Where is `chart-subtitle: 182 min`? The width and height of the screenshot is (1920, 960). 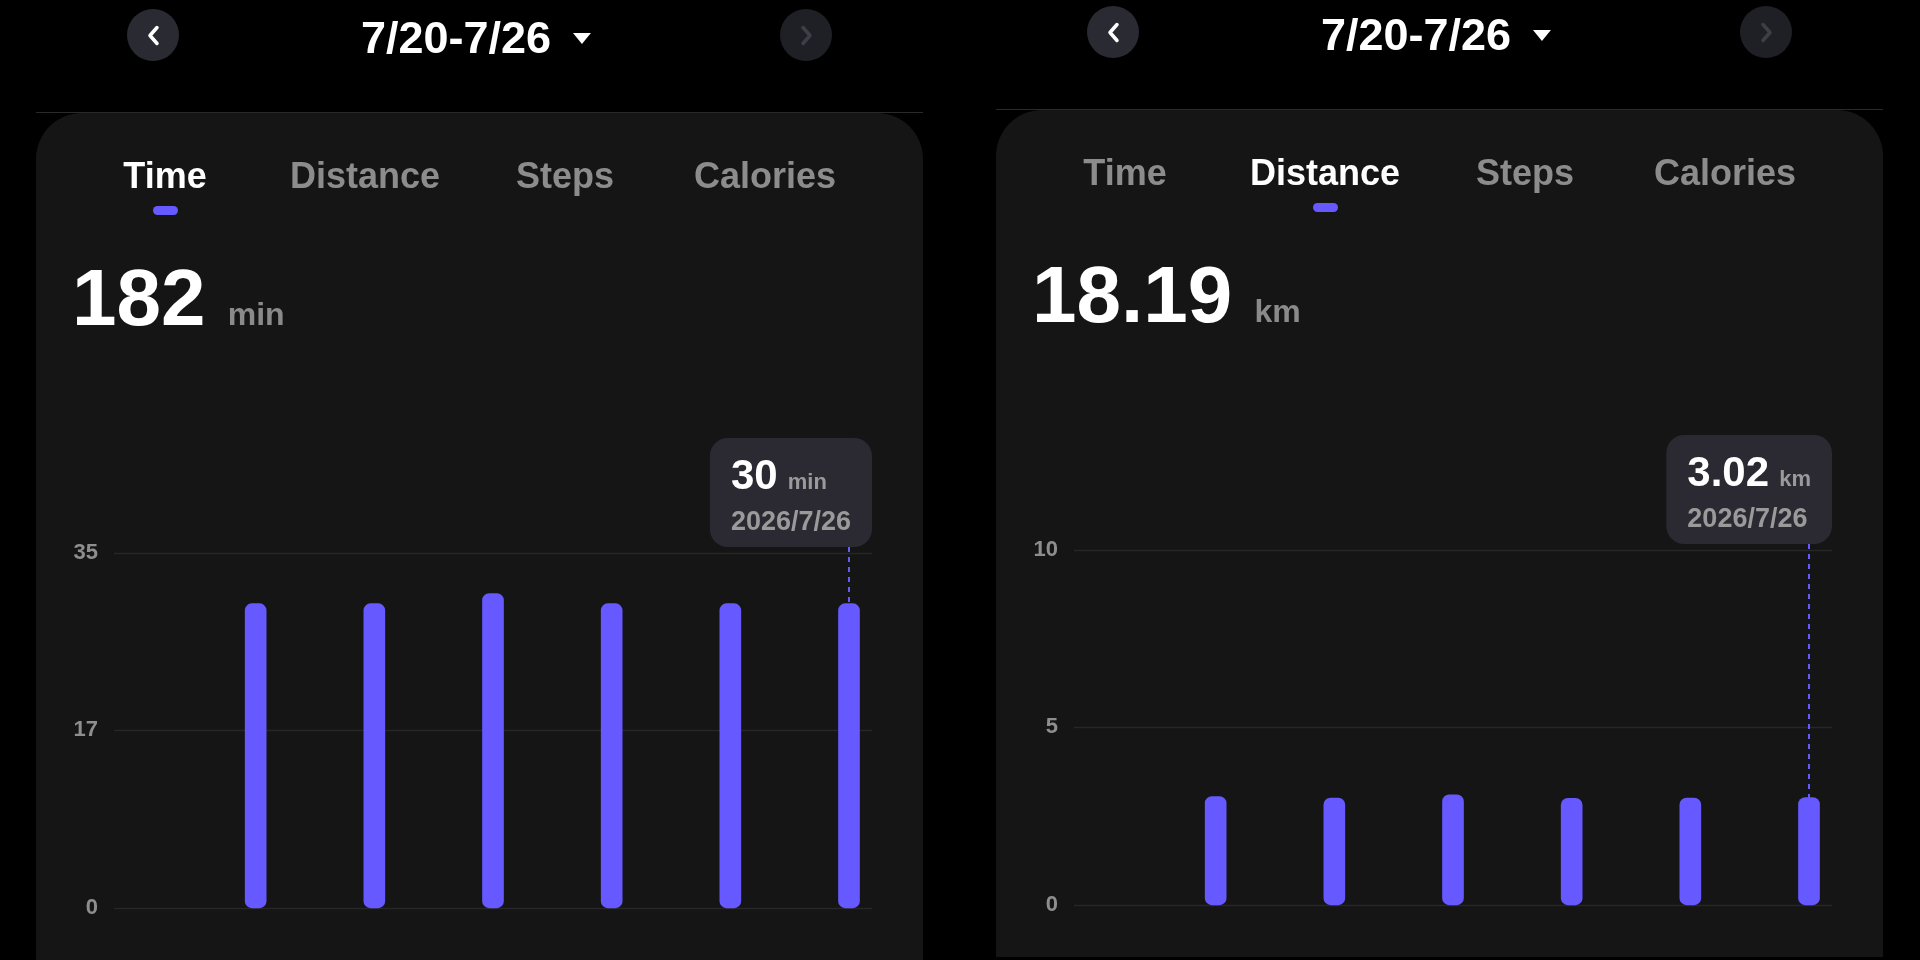 chart-subtitle: 182 min is located at coordinates (178, 297).